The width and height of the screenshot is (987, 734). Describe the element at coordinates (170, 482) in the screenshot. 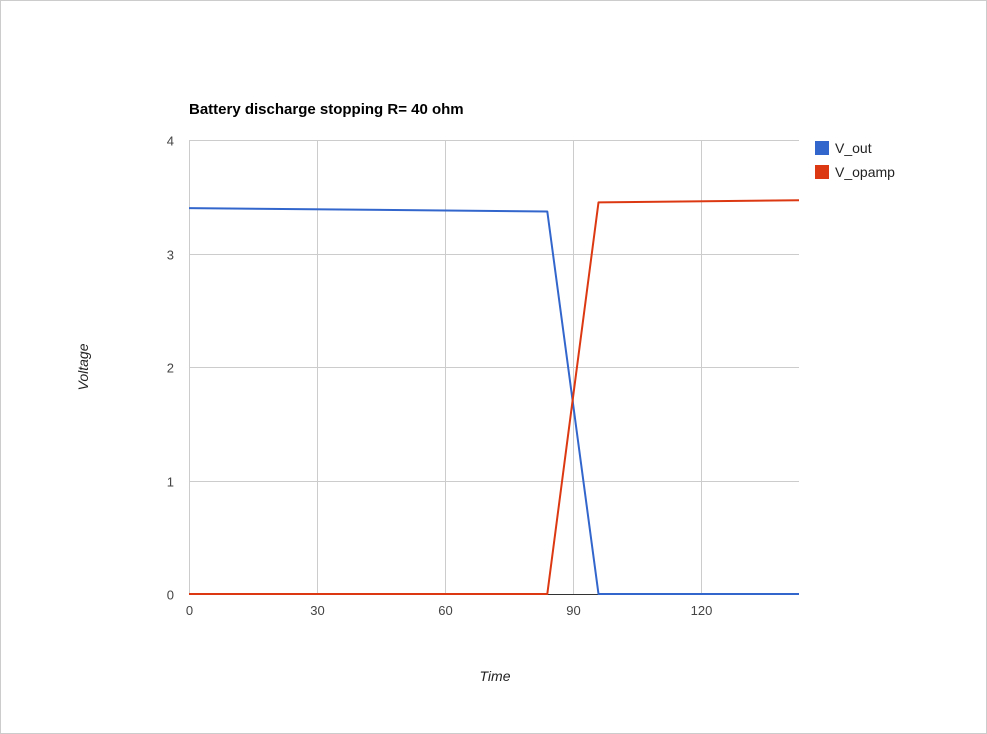

I see `y-tick-label: 1` at that location.